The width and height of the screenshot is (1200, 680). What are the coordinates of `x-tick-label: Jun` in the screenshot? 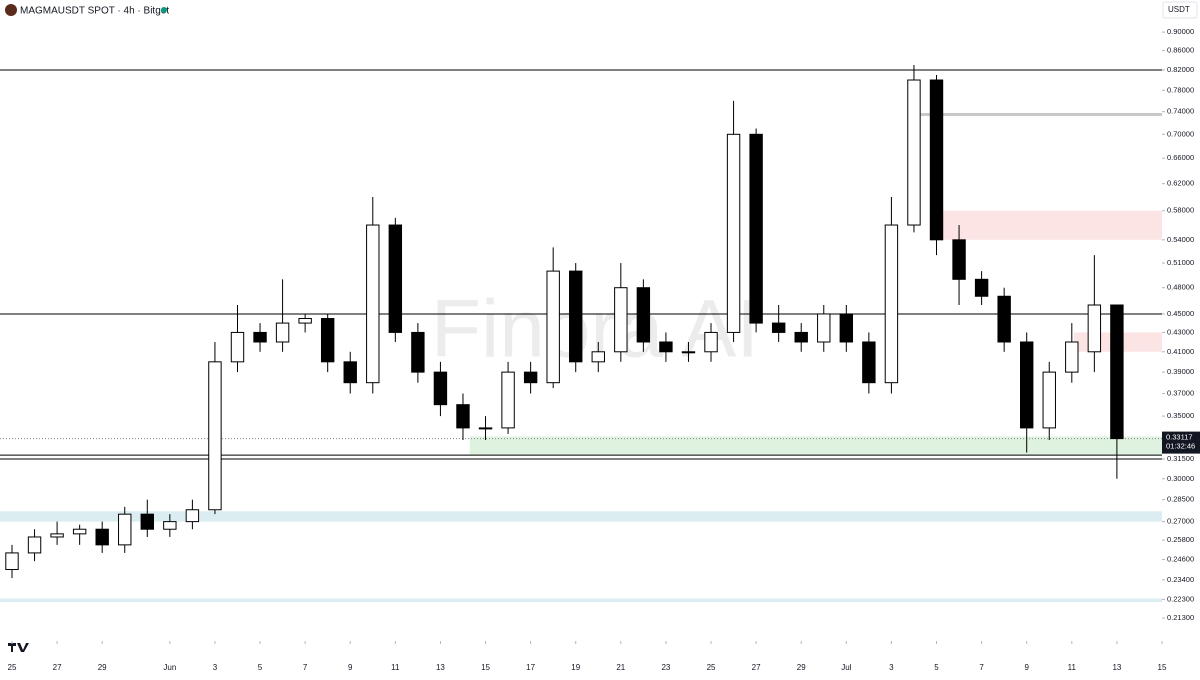 It's located at (169, 667).